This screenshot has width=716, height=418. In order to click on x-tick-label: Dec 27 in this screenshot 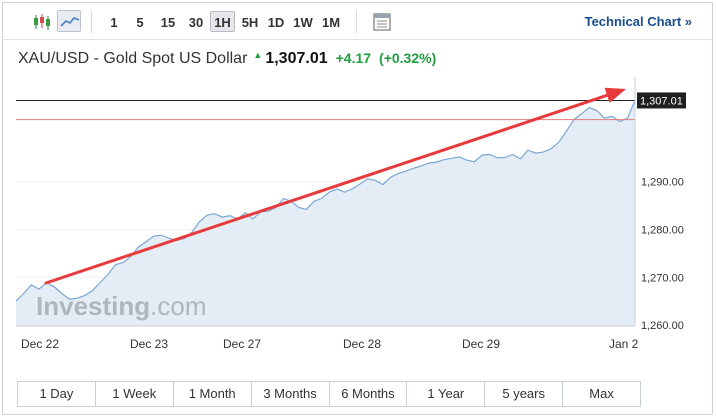, I will do `click(242, 344)`.